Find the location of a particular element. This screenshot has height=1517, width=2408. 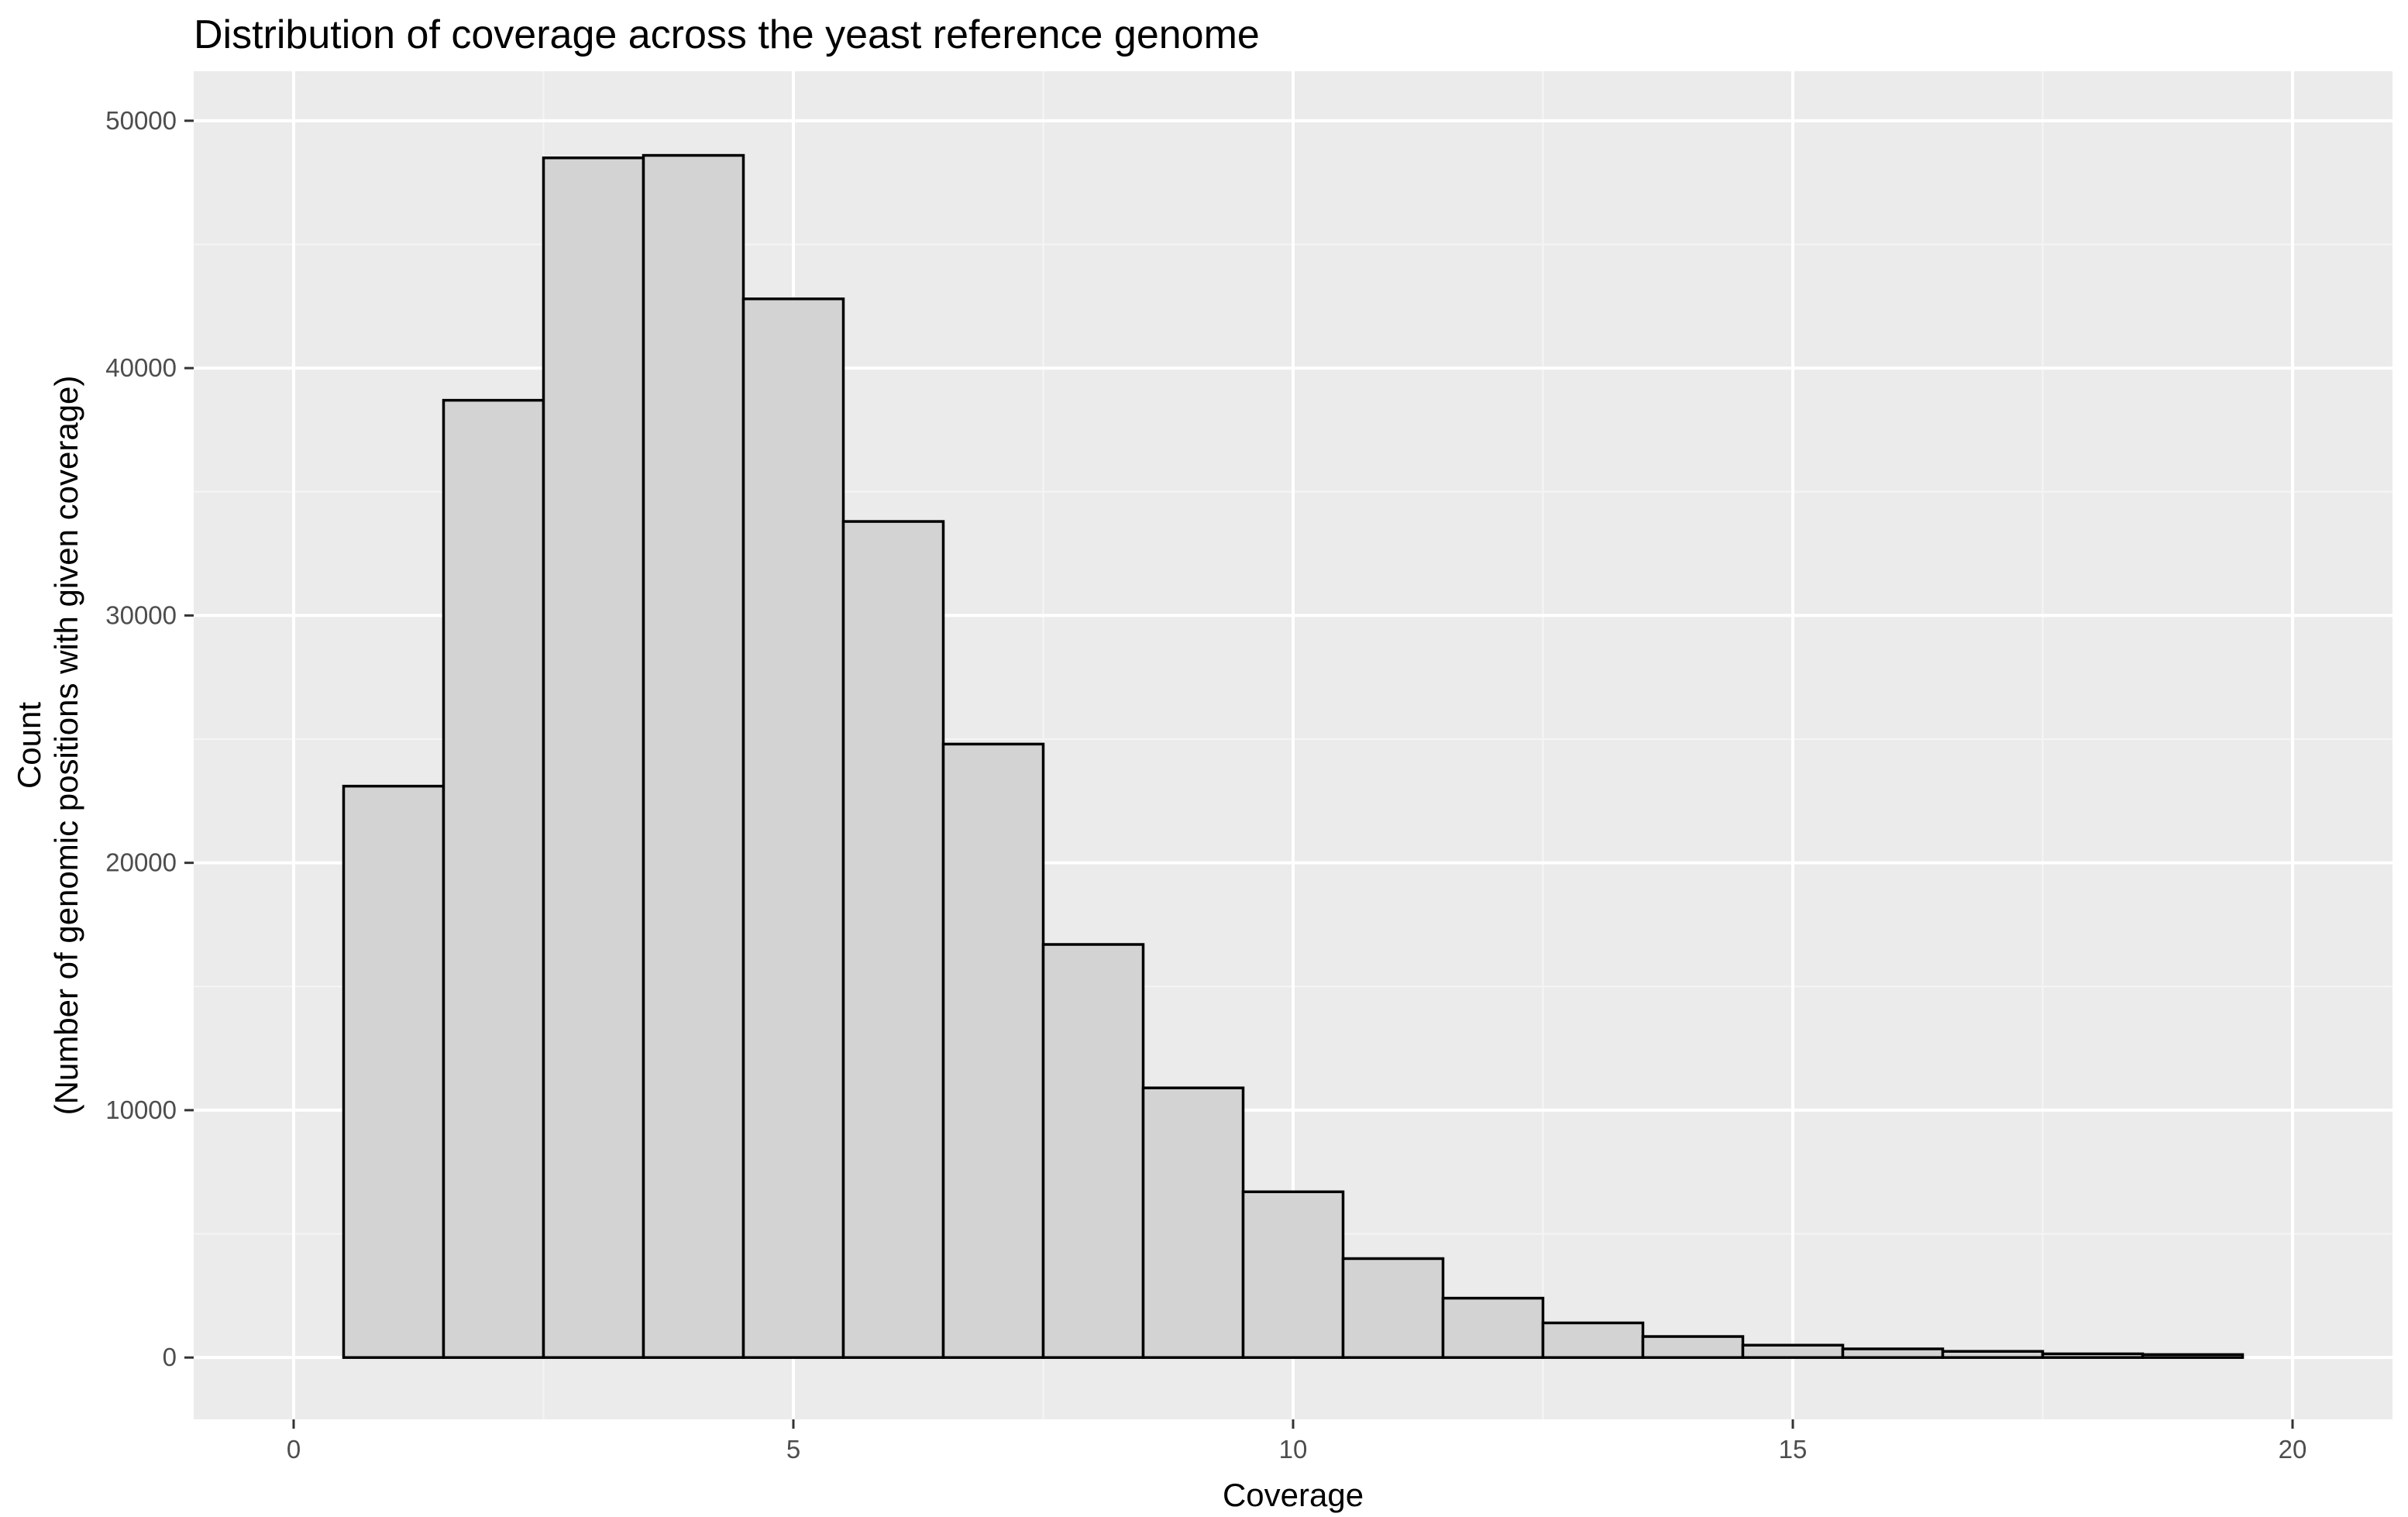

x-tick-label: 0 is located at coordinates (294, 1449).